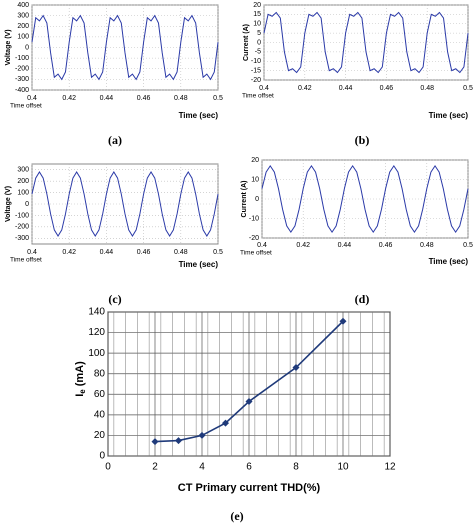 The height and width of the screenshot is (523, 474). I want to click on y-tick-label: -15, so click(256, 70).